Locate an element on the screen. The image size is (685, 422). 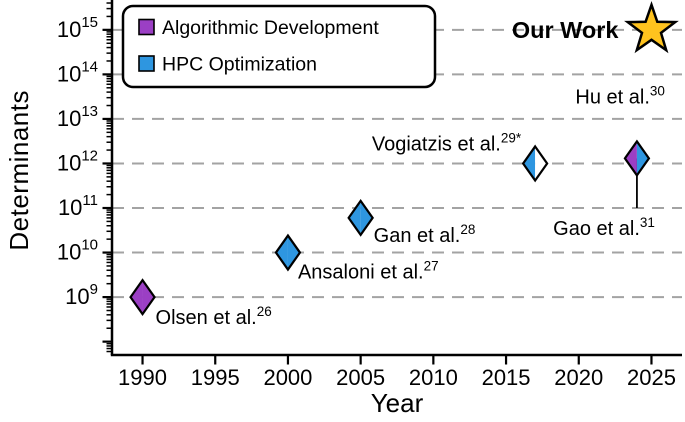
x-tick-label: 1995 is located at coordinates (215, 377).